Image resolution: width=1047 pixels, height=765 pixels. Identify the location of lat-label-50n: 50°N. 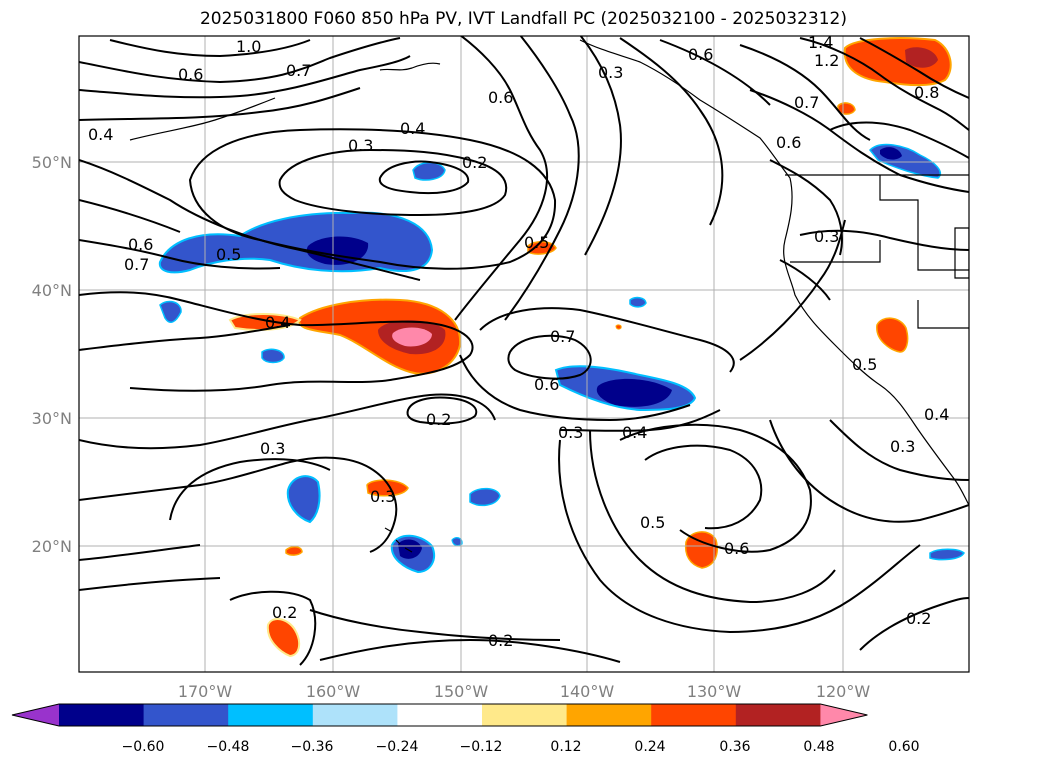
(52, 162).